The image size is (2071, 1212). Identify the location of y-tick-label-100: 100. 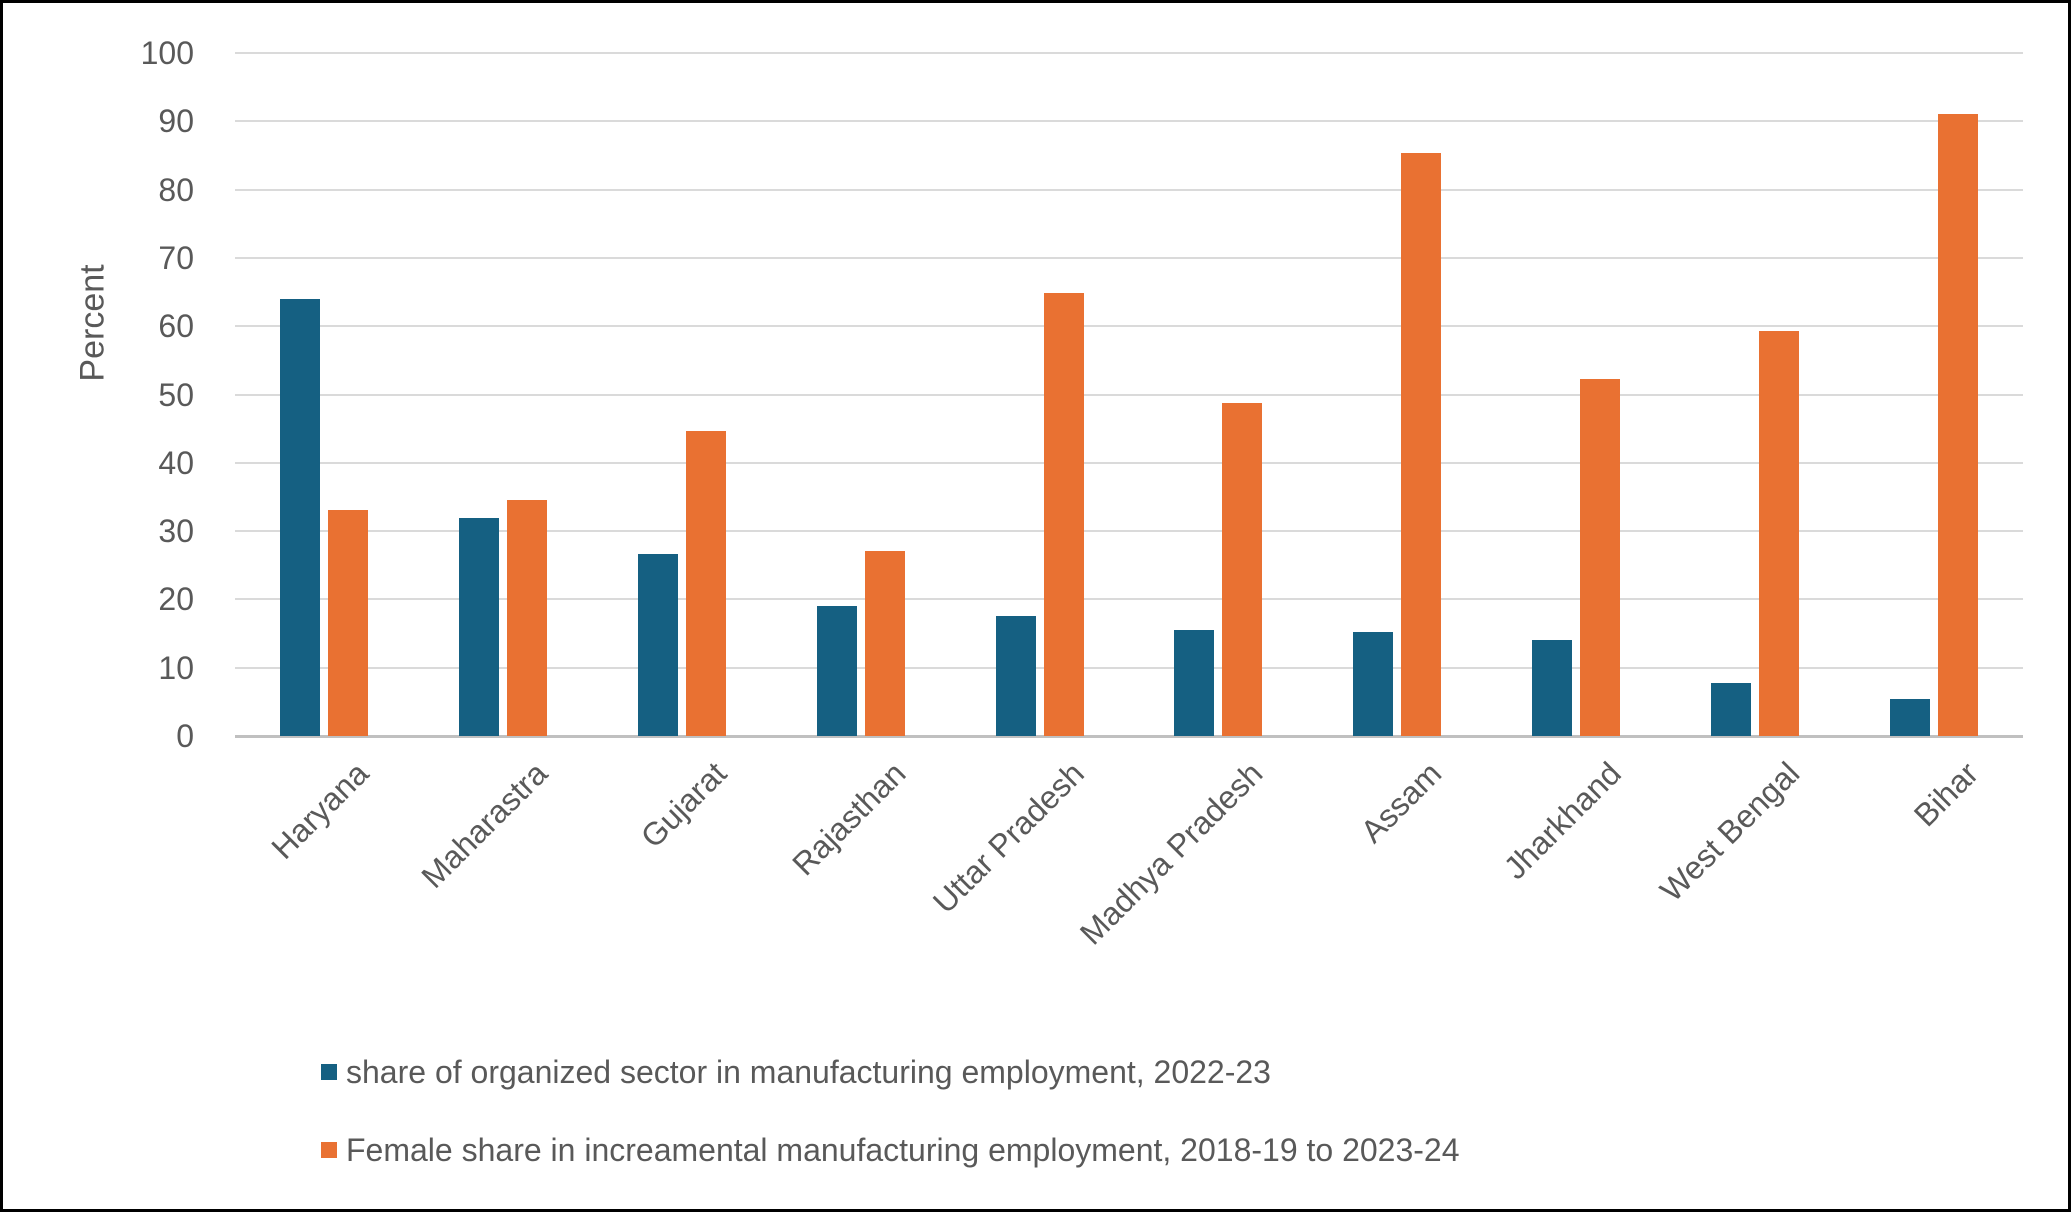
(167, 53).